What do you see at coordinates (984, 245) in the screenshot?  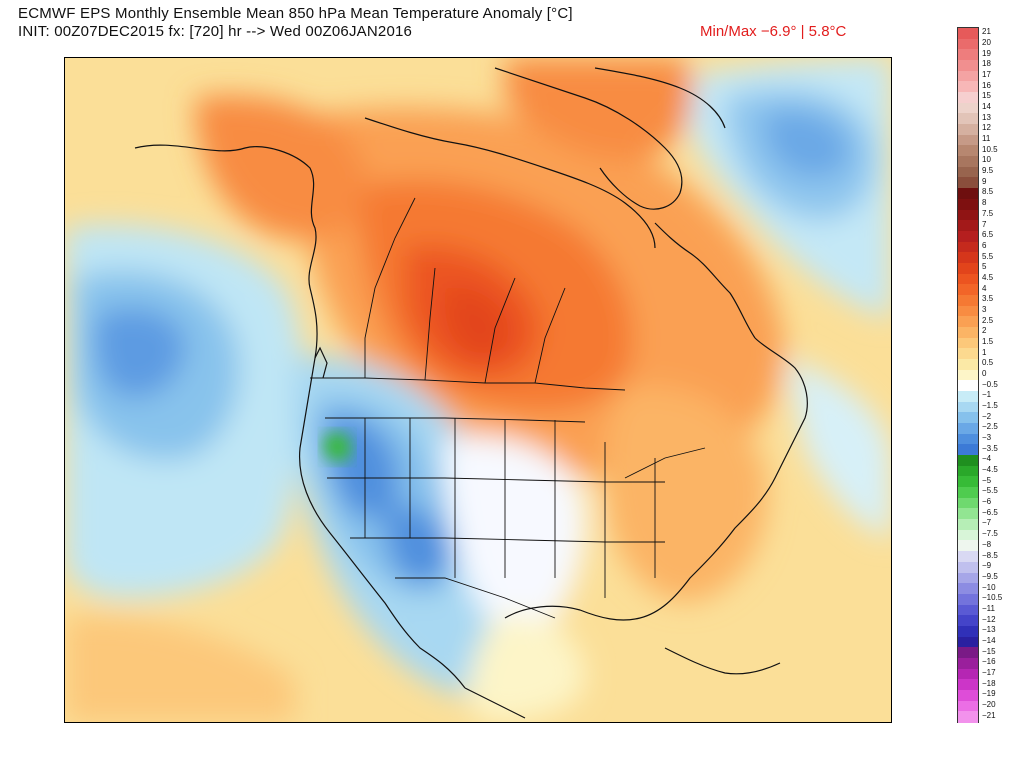 I see `color-scale-label: 6` at bounding box center [984, 245].